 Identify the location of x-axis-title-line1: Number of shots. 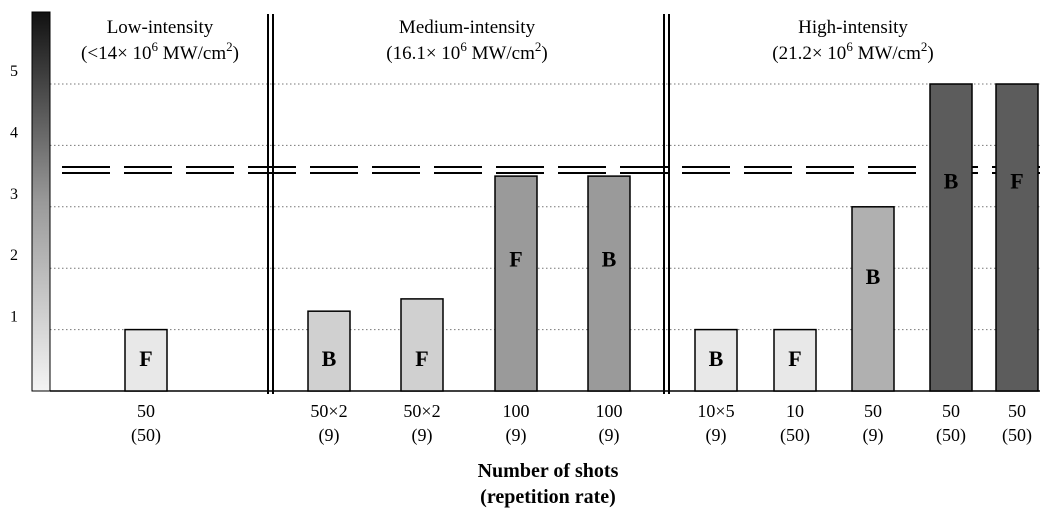
(548, 471).